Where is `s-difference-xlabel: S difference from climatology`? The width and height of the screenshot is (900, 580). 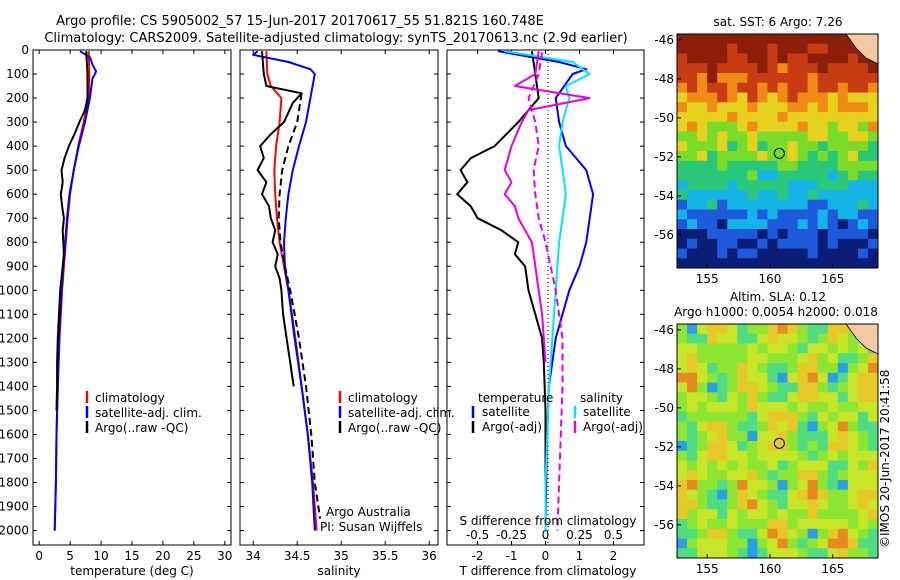 s-difference-xlabel: S difference from climatology is located at coordinates (548, 521).